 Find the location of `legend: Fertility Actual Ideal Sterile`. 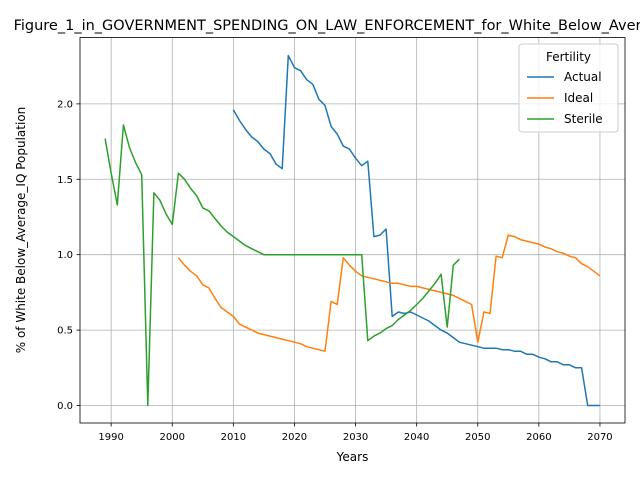

legend: Fertility Actual Ideal Sterile is located at coordinates (568, 88).